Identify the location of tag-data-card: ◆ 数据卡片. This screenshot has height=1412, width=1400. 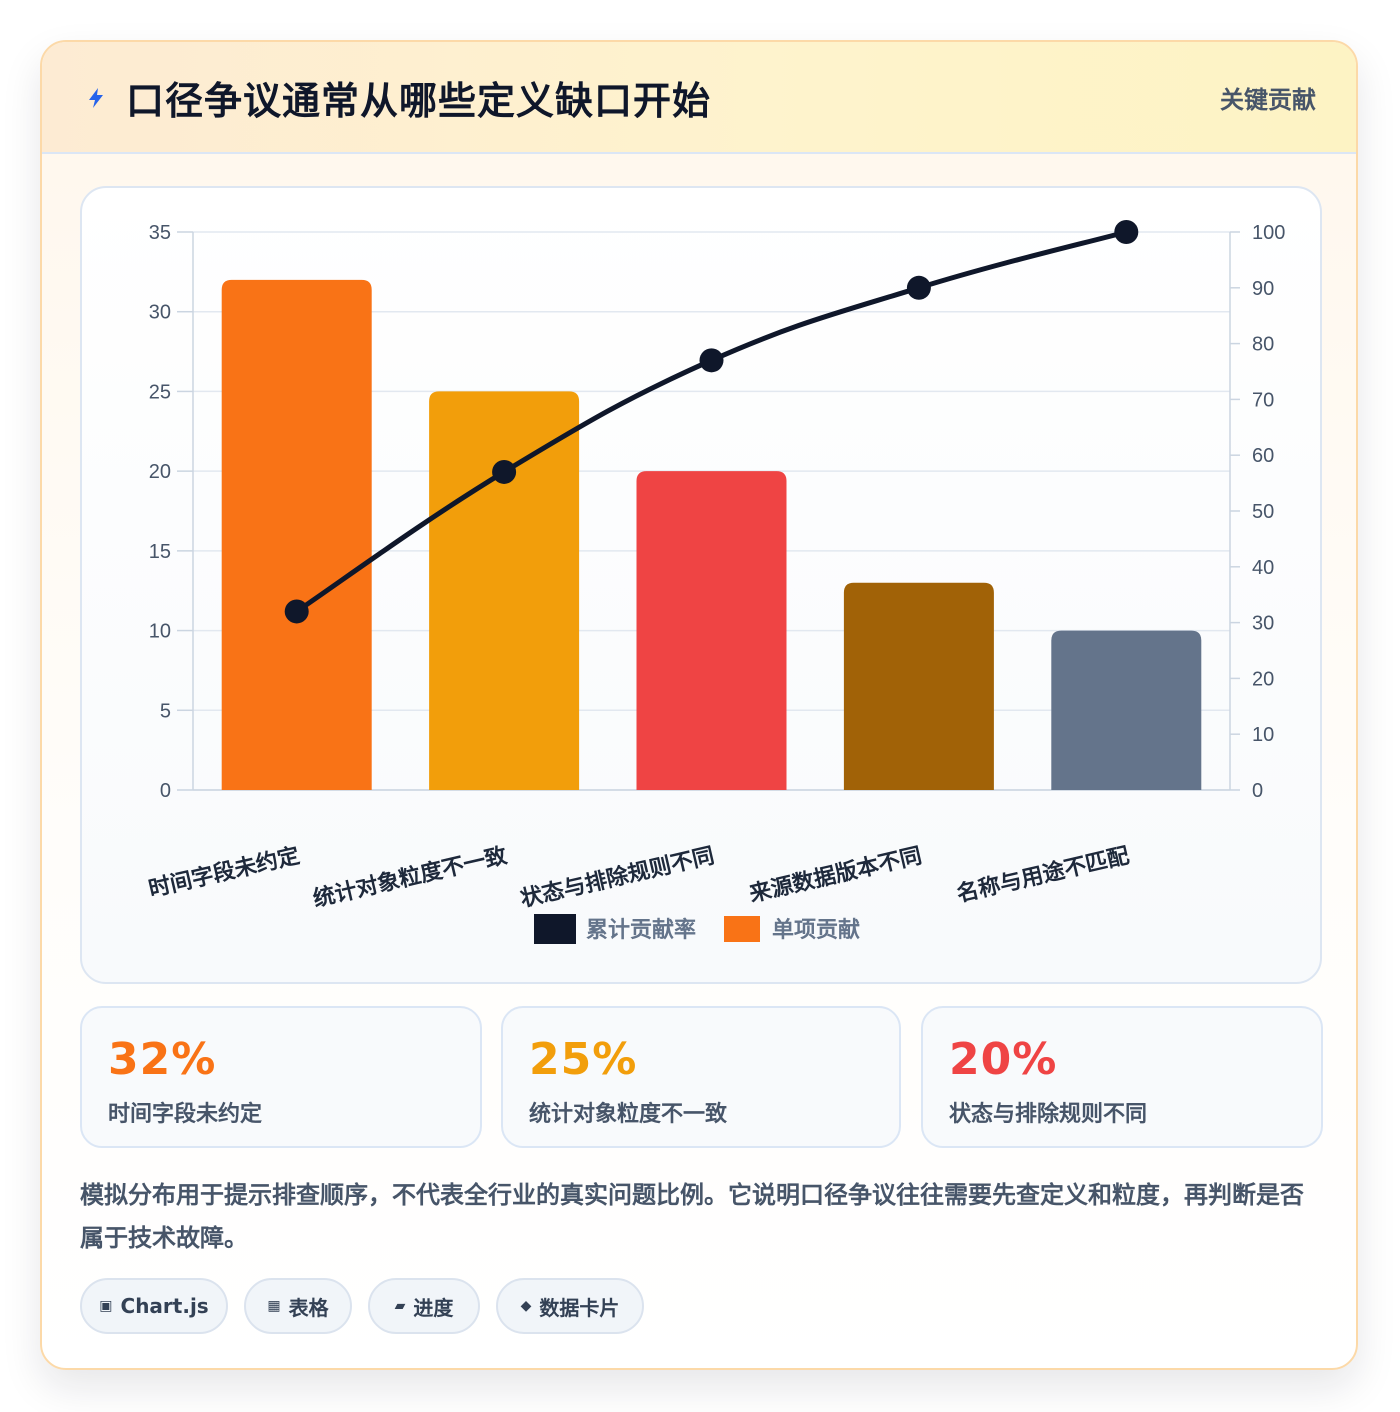
(570, 1306).